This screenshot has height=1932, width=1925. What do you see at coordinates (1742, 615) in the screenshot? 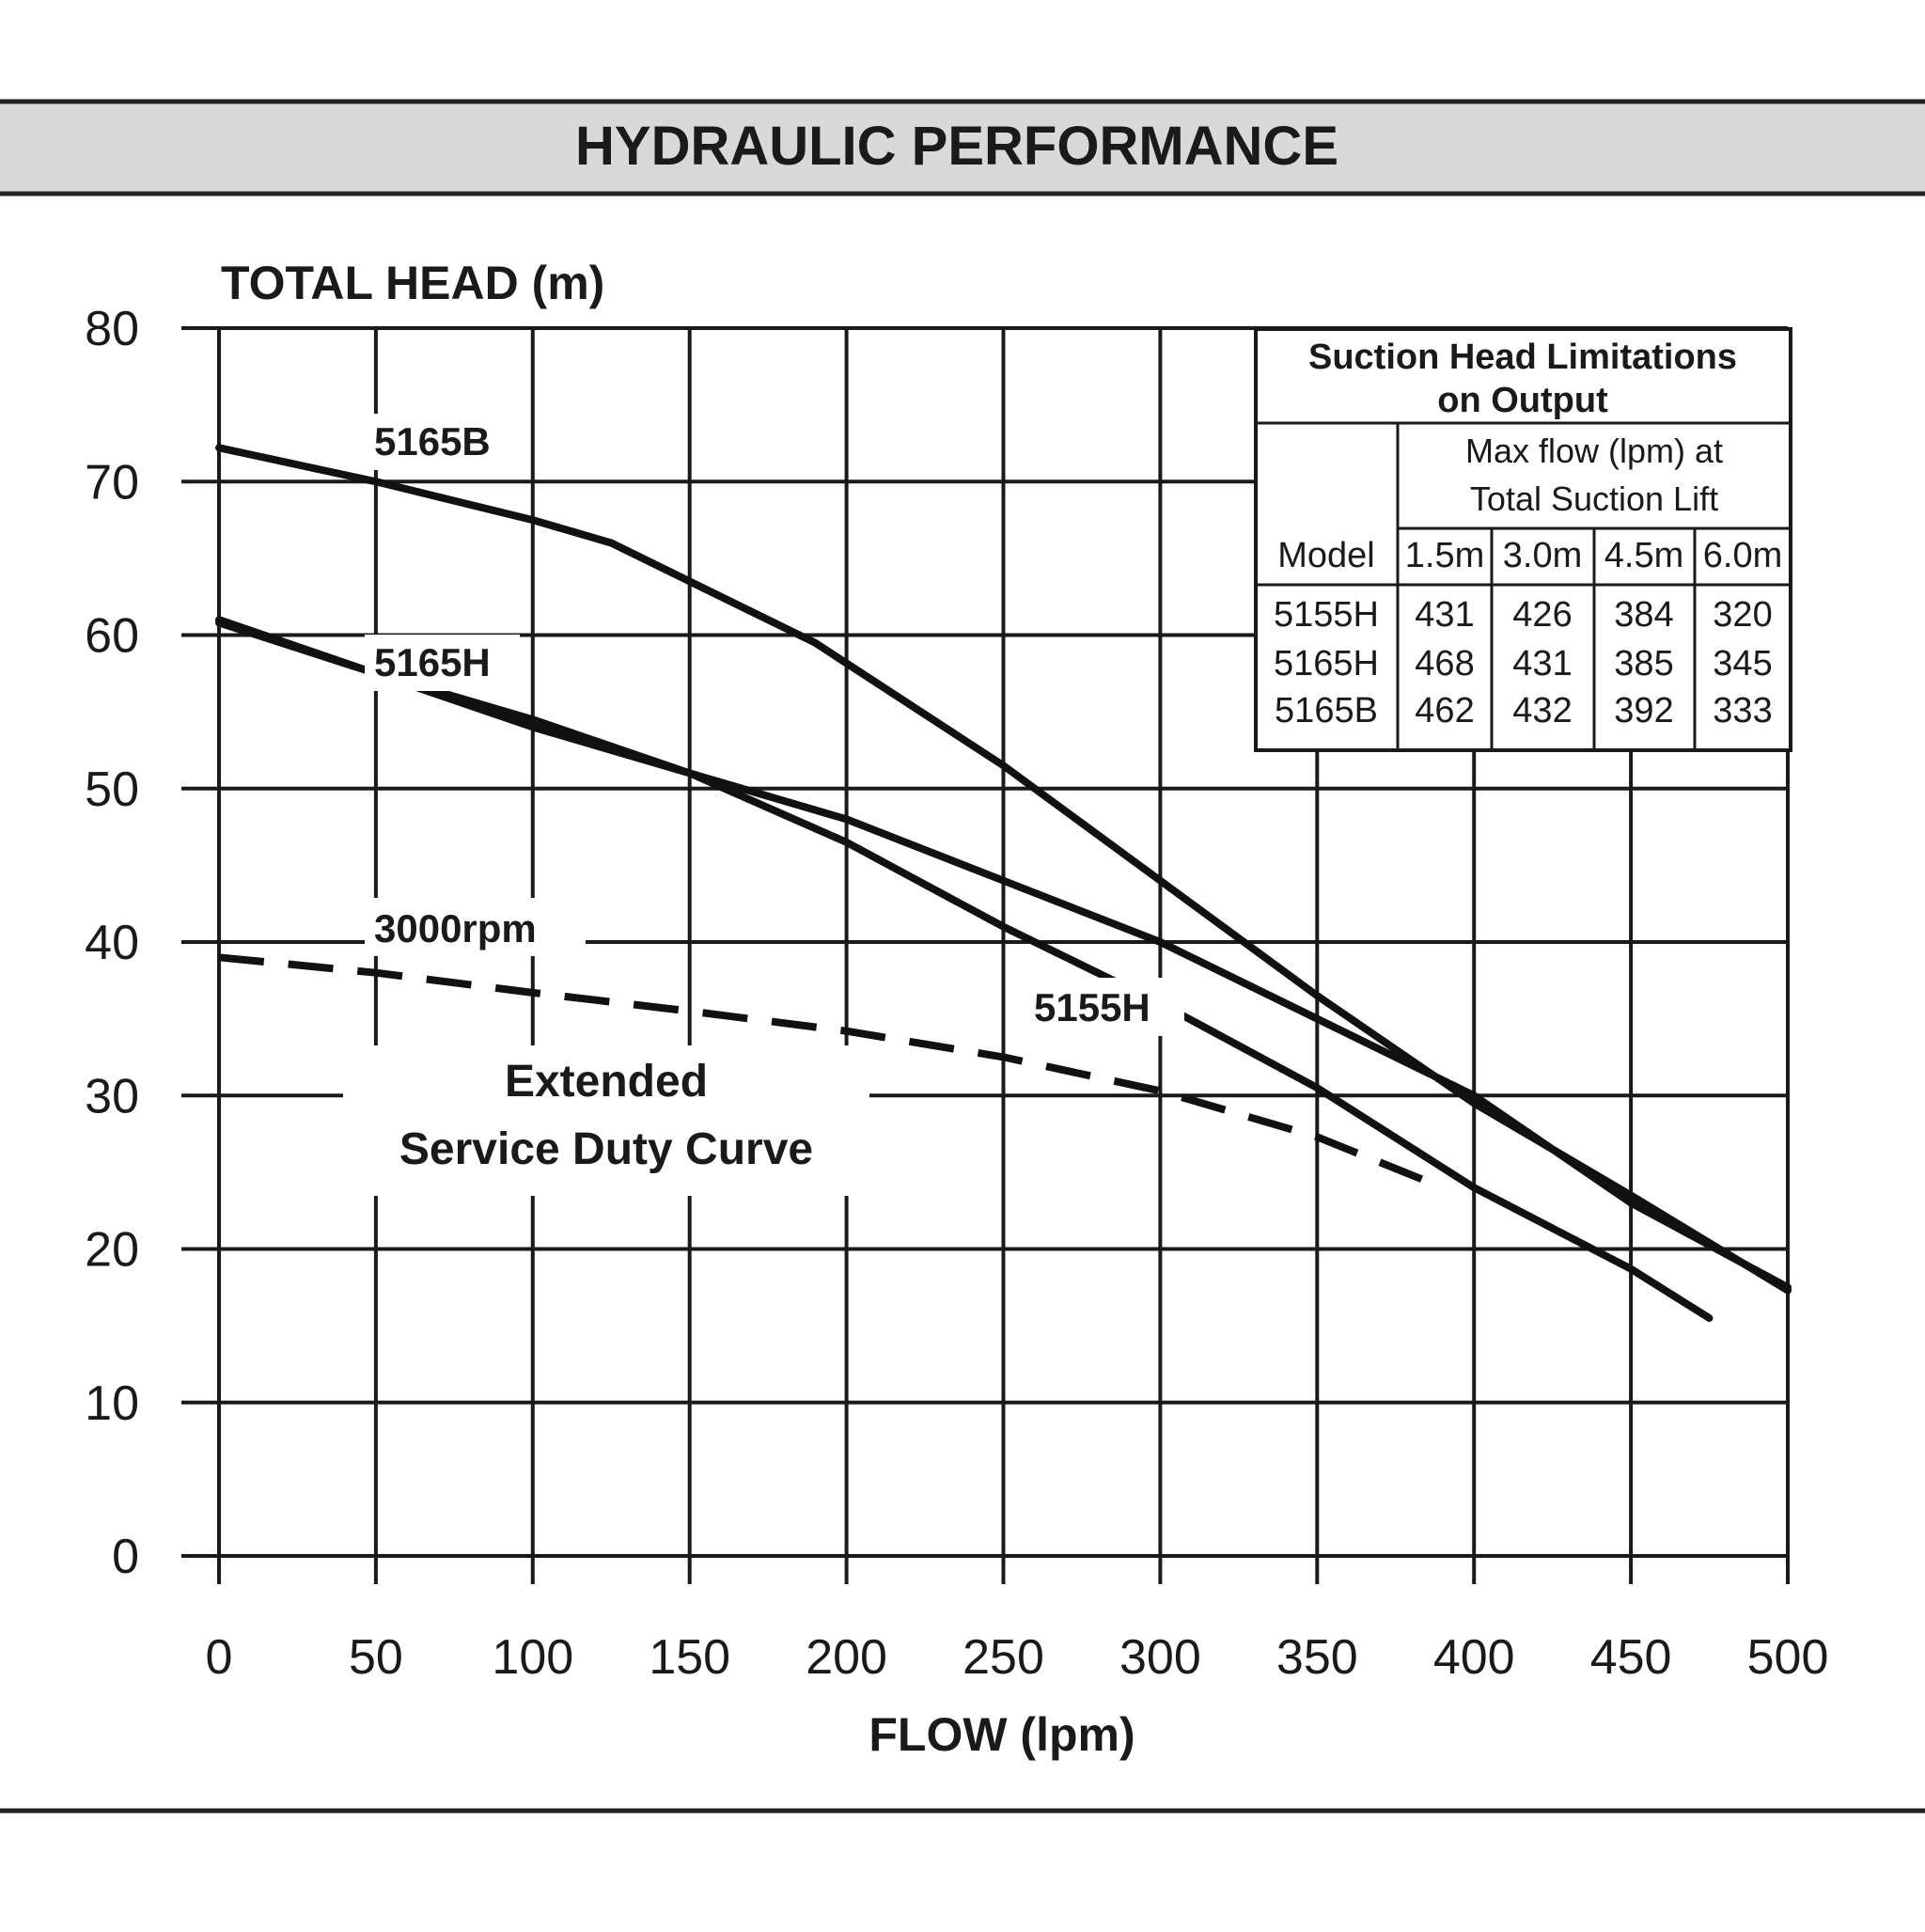
I see `table-cell: 320` at bounding box center [1742, 615].